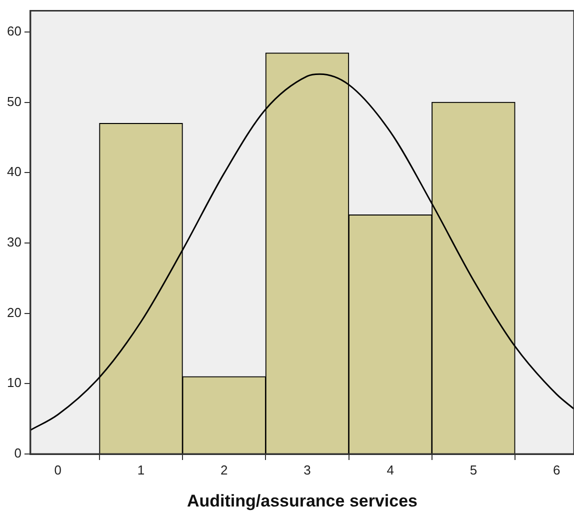 The image size is (574, 520). I want to click on y-tick-label: 0, so click(18, 453).